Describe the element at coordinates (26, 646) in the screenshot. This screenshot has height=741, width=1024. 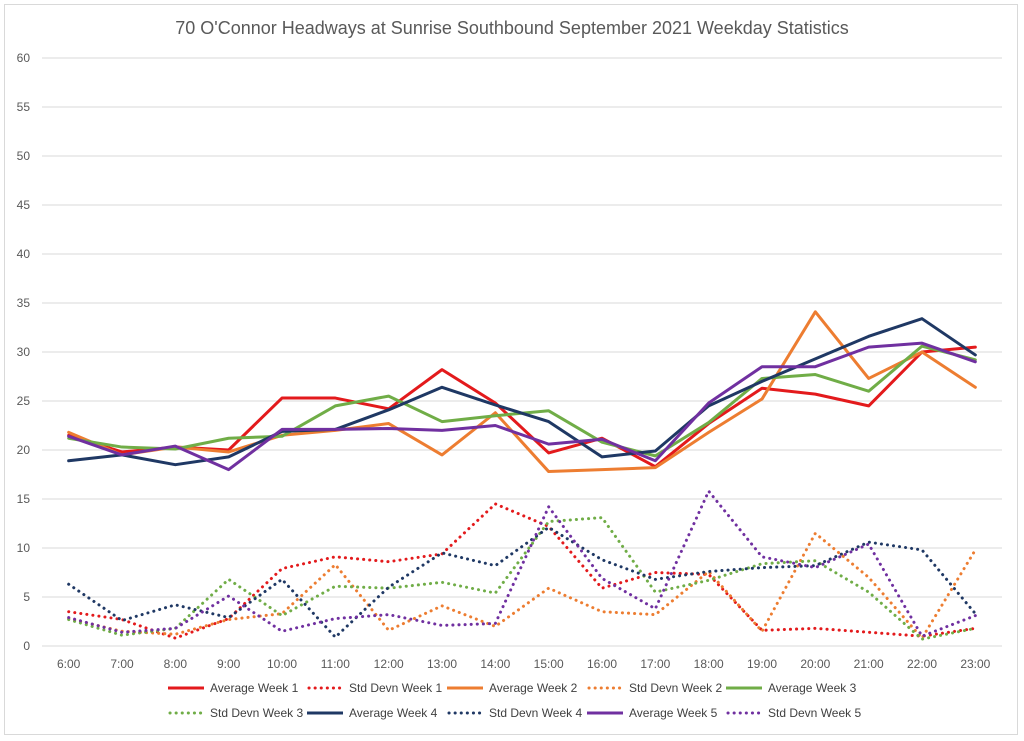
I see `y-tick-label: 0` at that location.